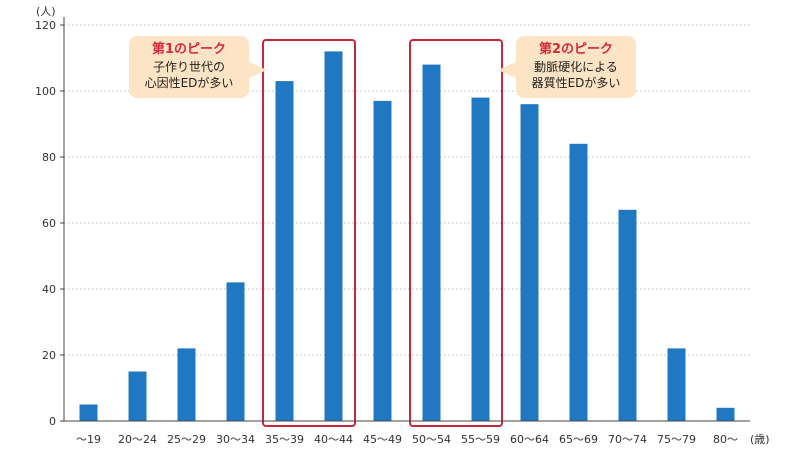 Image resolution: width=800 pixels, height=460 pixels. What do you see at coordinates (576, 82) in the screenshot?
I see `callout-line: 器質性EDが多い` at bounding box center [576, 82].